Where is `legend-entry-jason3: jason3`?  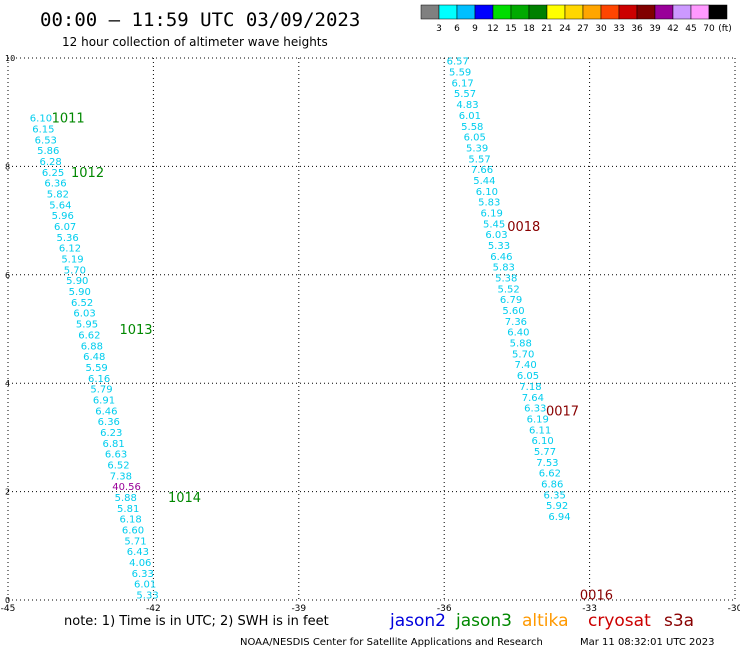
legend-entry-jason3: jason3 is located at coordinates (483, 621).